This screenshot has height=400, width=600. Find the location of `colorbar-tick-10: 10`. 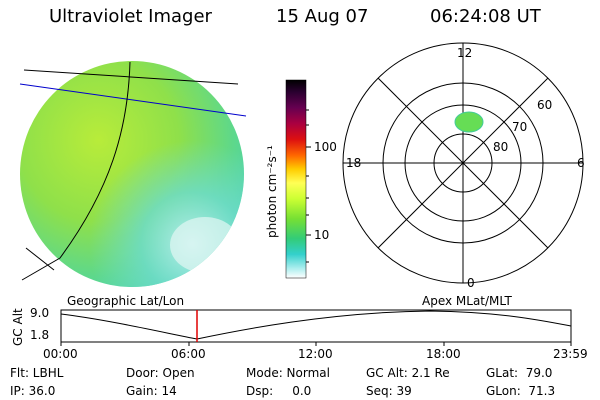

colorbar-tick-10: 10 is located at coordinates (322, 235).